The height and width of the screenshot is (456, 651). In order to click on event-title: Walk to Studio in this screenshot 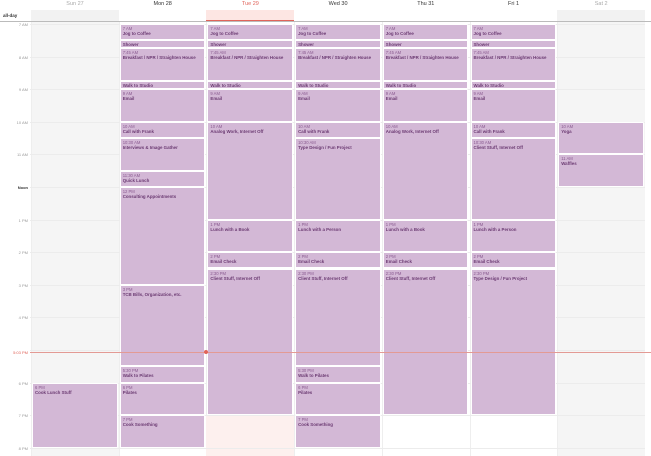, I will do `click(225, 86)`.